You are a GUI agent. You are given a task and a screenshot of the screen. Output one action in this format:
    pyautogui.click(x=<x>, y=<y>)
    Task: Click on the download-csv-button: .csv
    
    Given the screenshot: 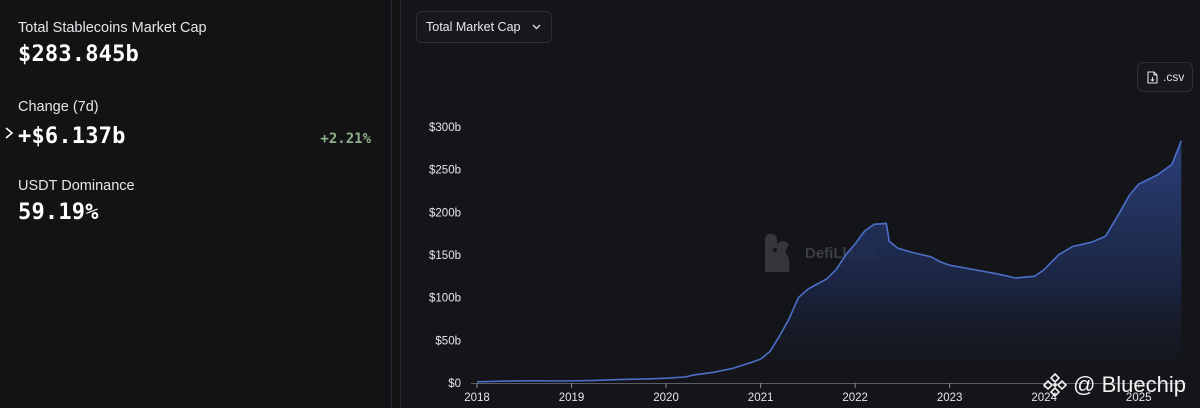 What is the action you would take?
    pyautogui.click(x=1165, y=77)
    